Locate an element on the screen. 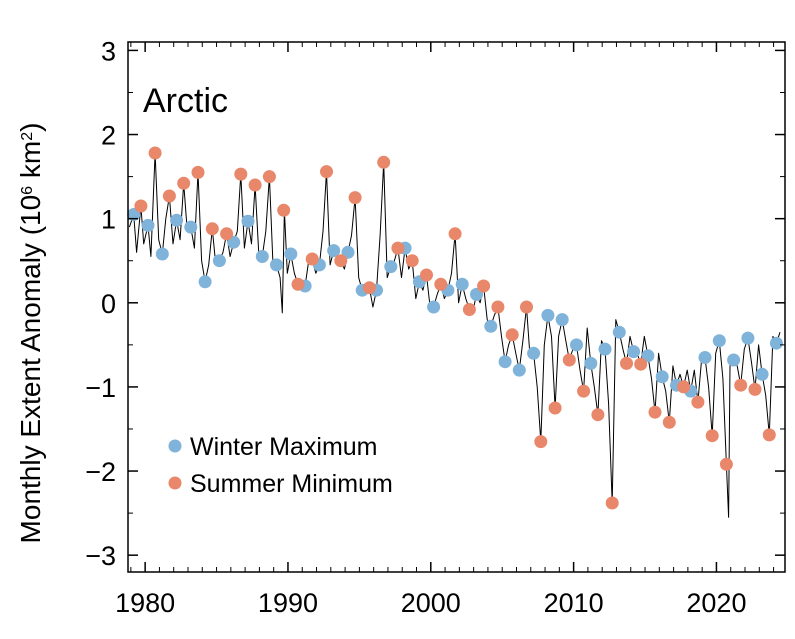  y-tick-label: 1 is located at coordinates (108, 220).